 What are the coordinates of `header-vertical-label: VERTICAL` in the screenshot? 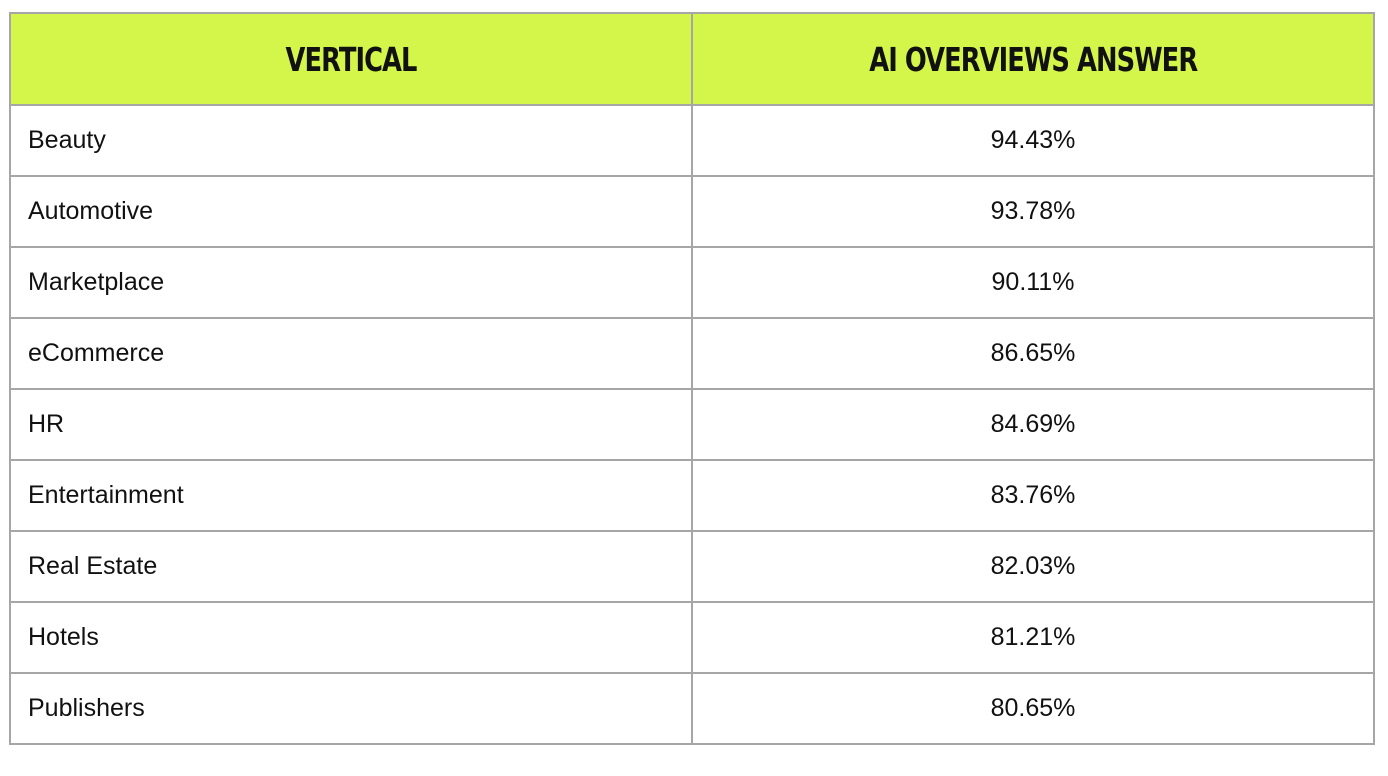 It's located at (350, 59).